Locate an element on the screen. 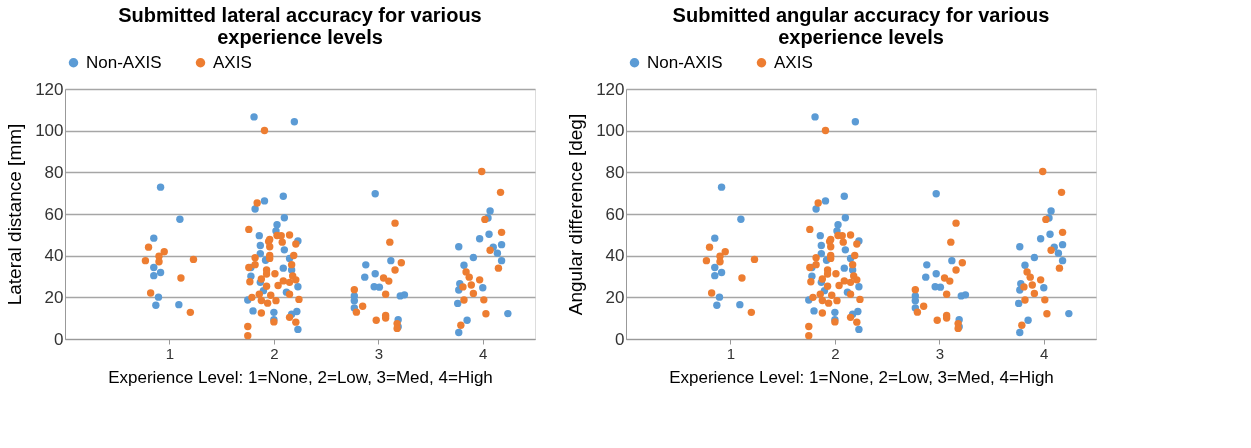  chart-title: Submitted lateral accuracy for various experience levels is located at coordinates (300, 26).